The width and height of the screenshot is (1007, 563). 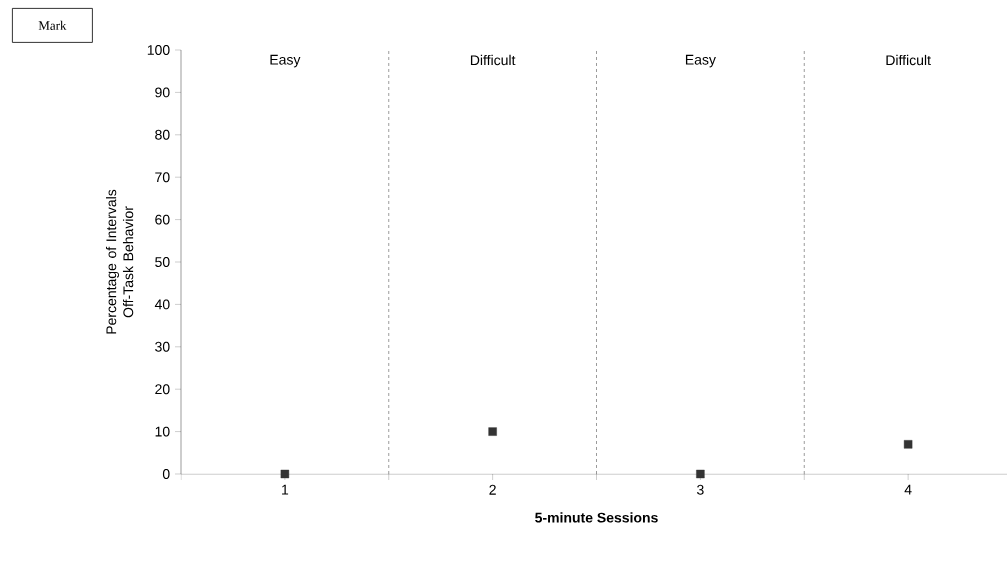 I want to click on x-tick-label: 4, so click(x=908, y=489).